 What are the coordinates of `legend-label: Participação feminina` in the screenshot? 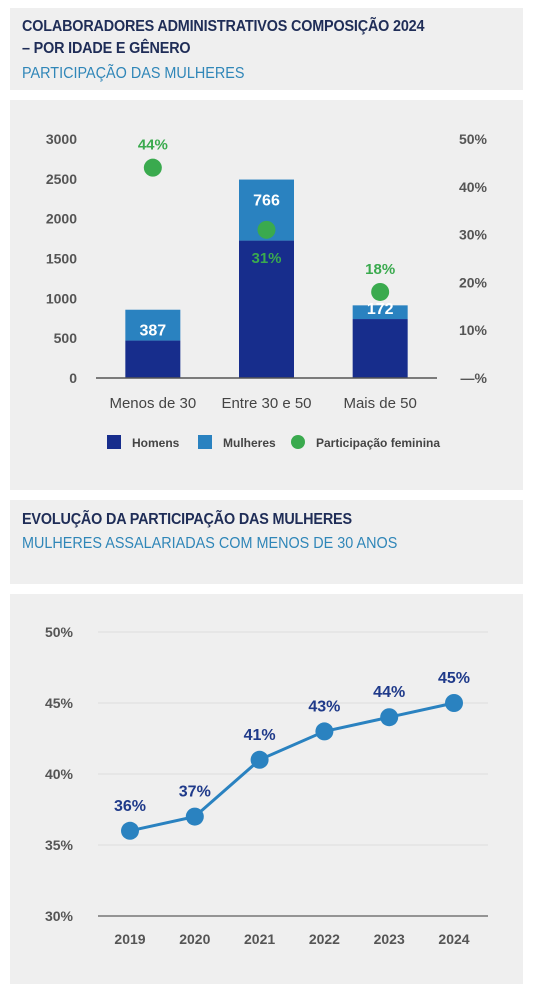 It's located at (378, 443).